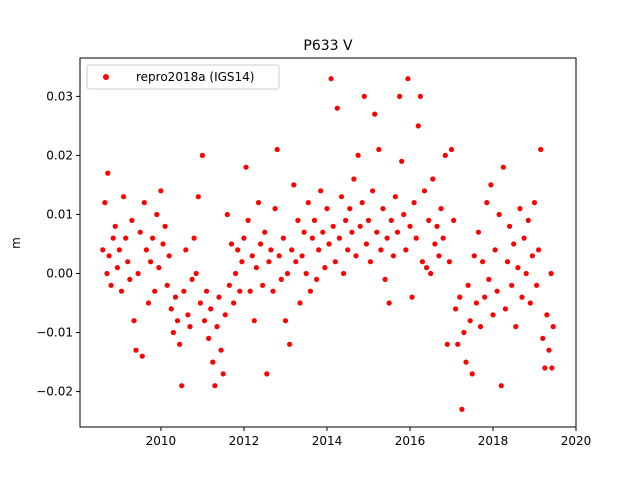  What do you see at coordinates (368, 437) in the screenshot?
I see `x-axis-ticks: 2010 2012 2014 2016 2018 2020` at bounding box center [368, 437].